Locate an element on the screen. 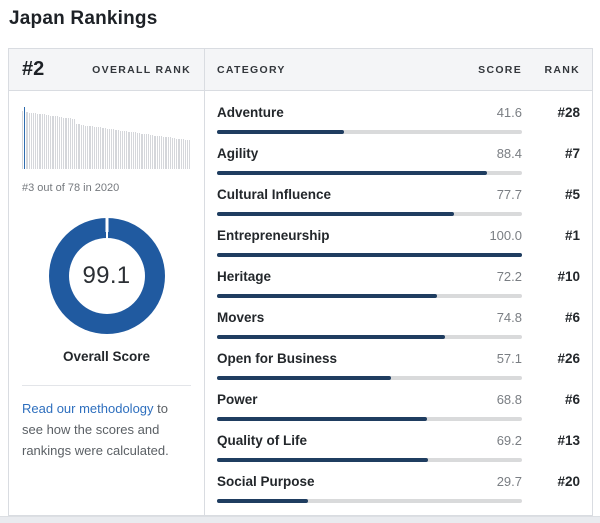 This screenshot has height=523, width=600. category-score: 72.2 is located at coordinates (509, 276).